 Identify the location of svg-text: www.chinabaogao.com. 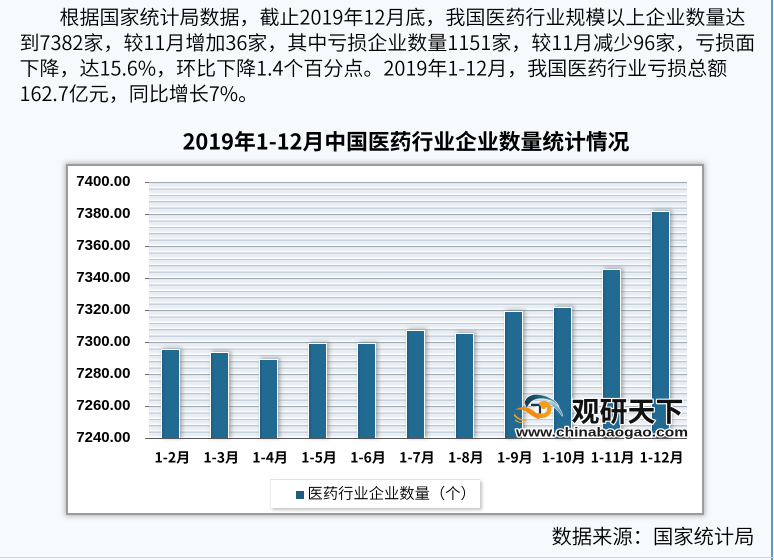
(601, 431).